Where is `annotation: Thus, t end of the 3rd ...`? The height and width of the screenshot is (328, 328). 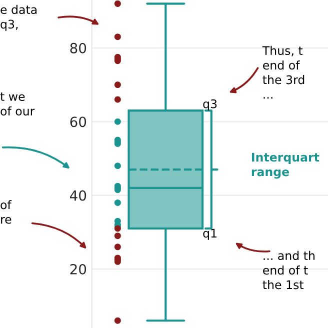 annotation: Thus, t end of the 3rd ... is located at coordinates (283, 72).